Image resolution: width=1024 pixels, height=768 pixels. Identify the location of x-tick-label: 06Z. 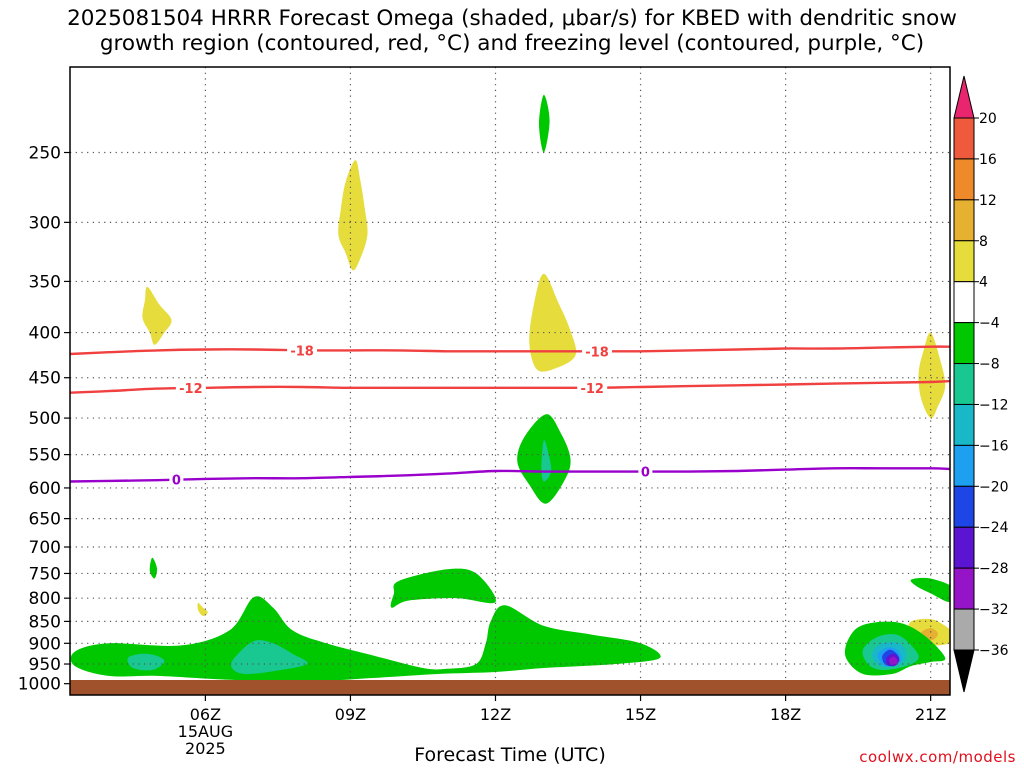
(205, 714).